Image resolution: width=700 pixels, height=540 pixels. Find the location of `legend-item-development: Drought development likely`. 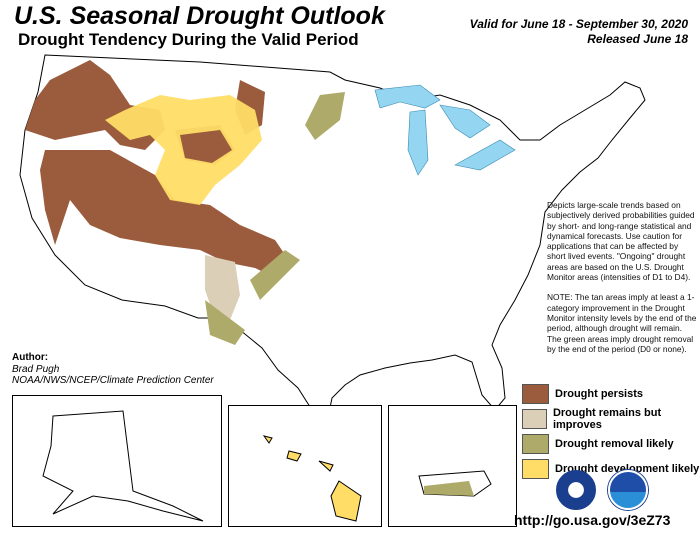

legend-item-development: Drought development likely is located at coordinates (611, 468).